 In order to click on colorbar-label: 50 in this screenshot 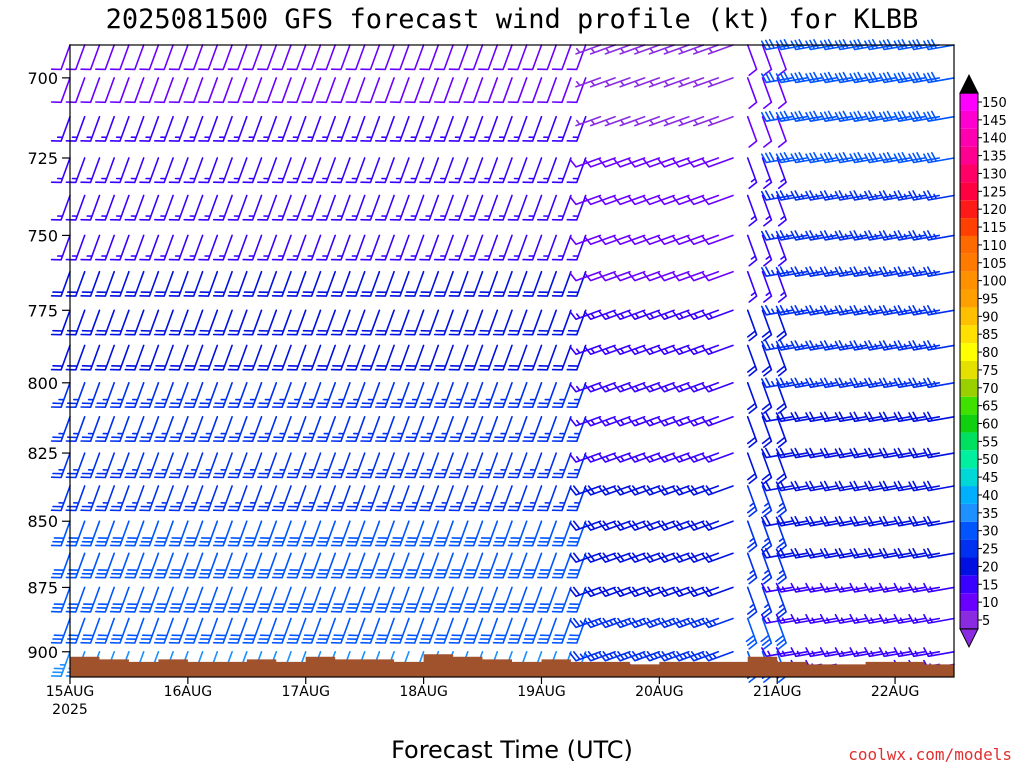, I will do `click(990, 460)`.